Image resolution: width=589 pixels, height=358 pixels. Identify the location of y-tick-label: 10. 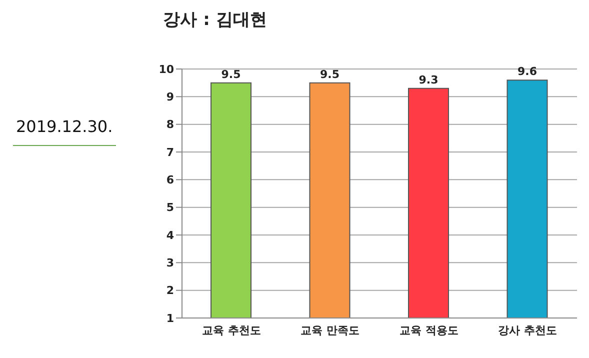
(166, 69).